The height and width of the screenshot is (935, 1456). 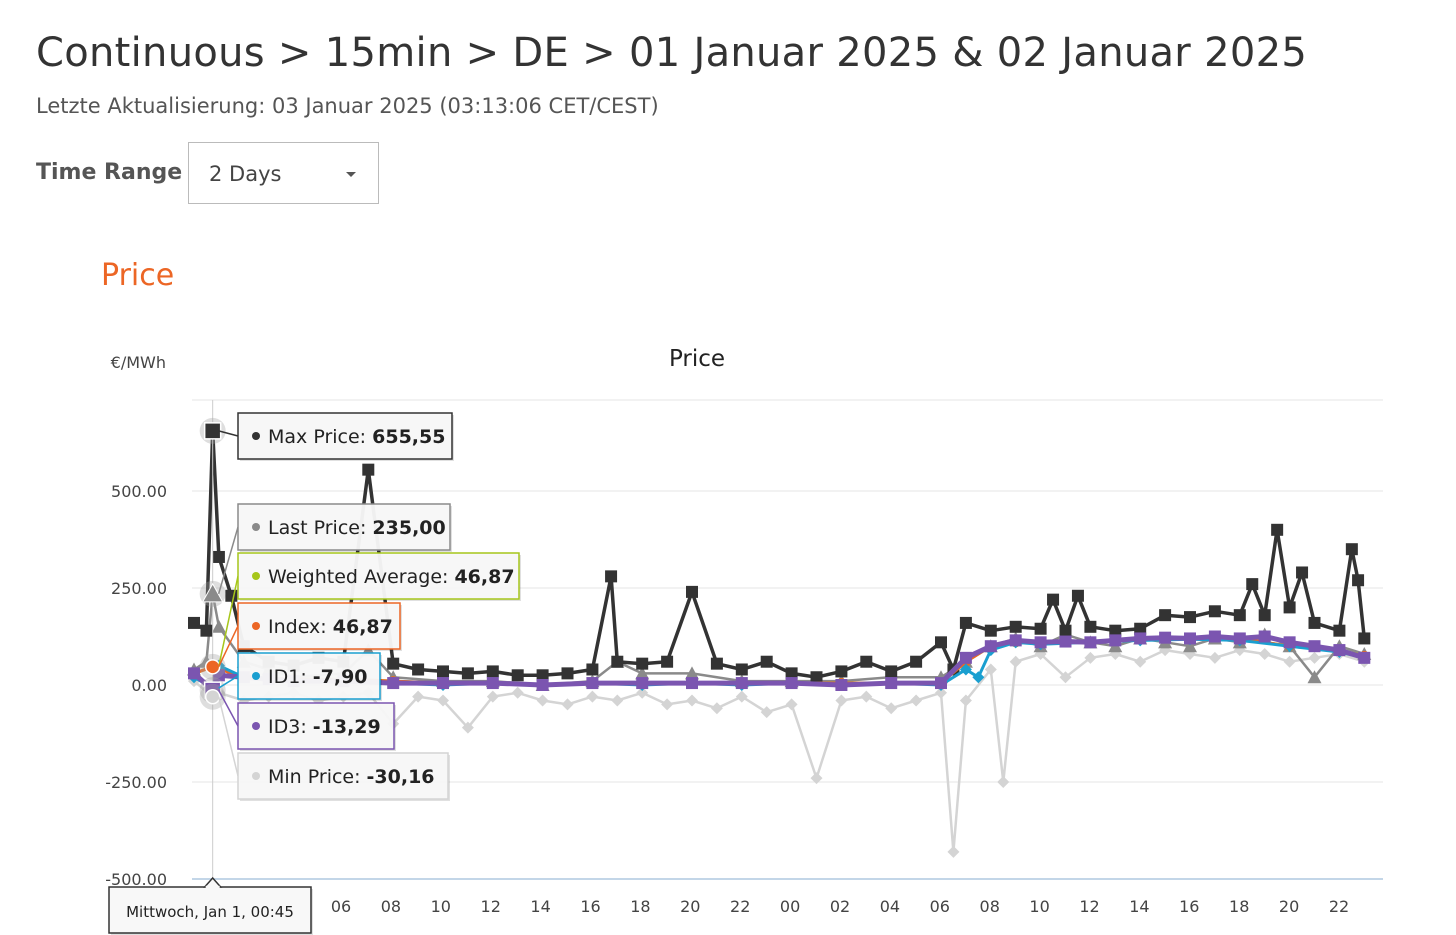 What do you see at coordinates (283, 173) in the screenshot?
I see `time-range-dropdown: 2 Days` at bounding box center [283, 173].